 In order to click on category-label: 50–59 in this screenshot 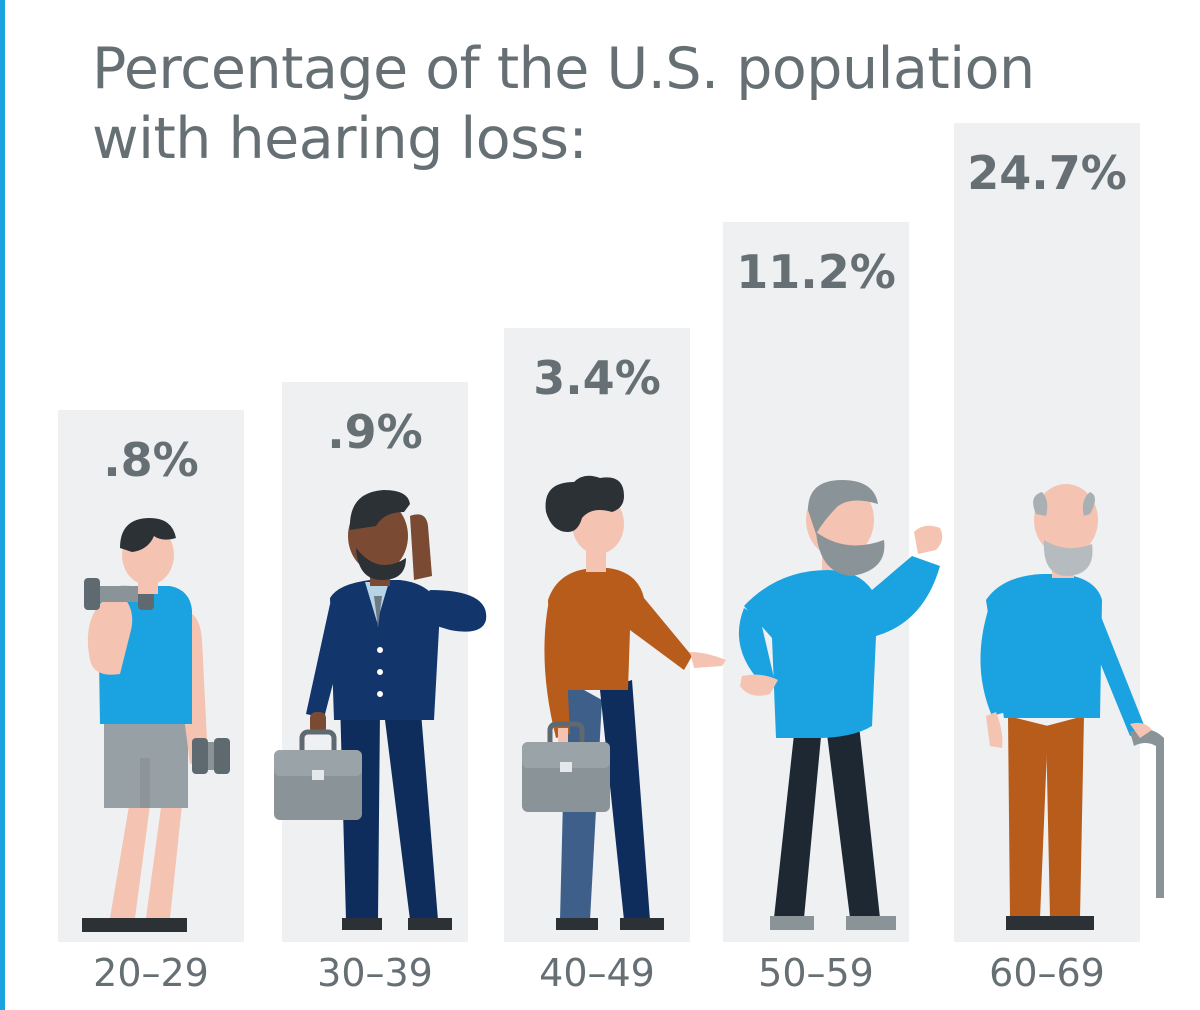, I will do `click(816, 973)`.